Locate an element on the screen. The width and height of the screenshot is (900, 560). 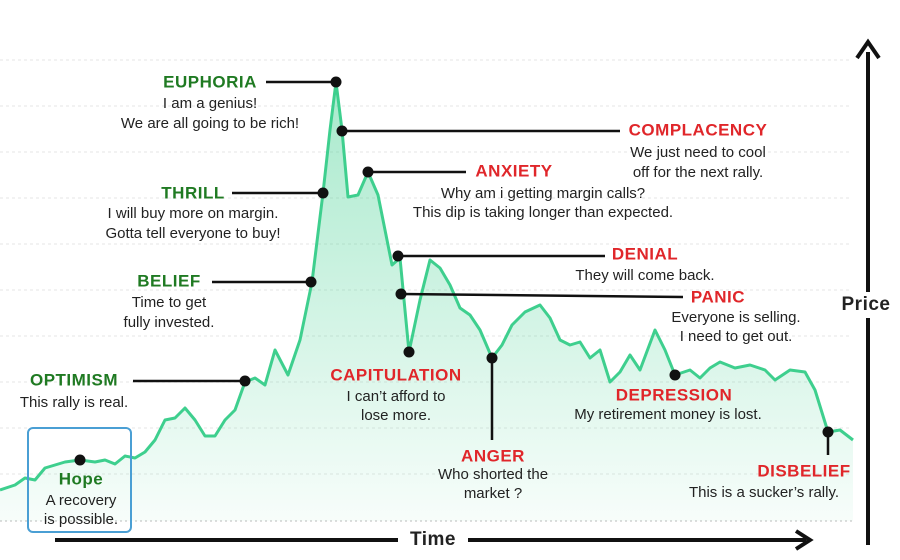
x-axis-label: Time is located at coordinates (433, 539).